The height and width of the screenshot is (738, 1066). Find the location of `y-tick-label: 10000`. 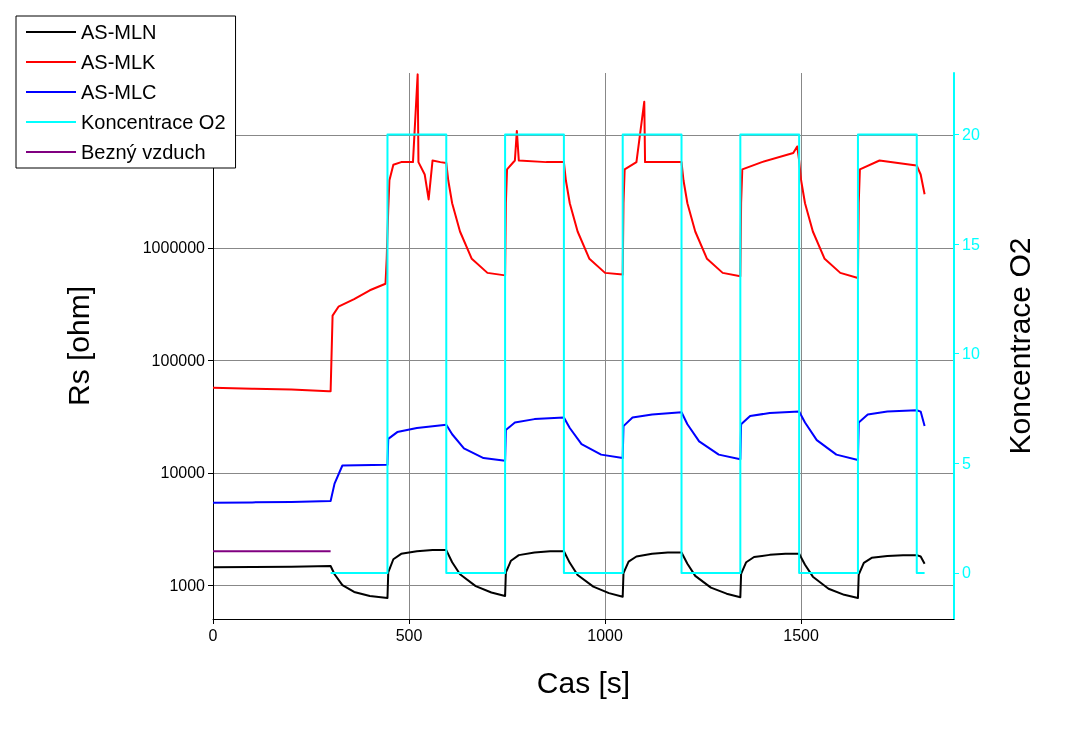

y-tick-label: 10000 is located at coordinates (183, 473).